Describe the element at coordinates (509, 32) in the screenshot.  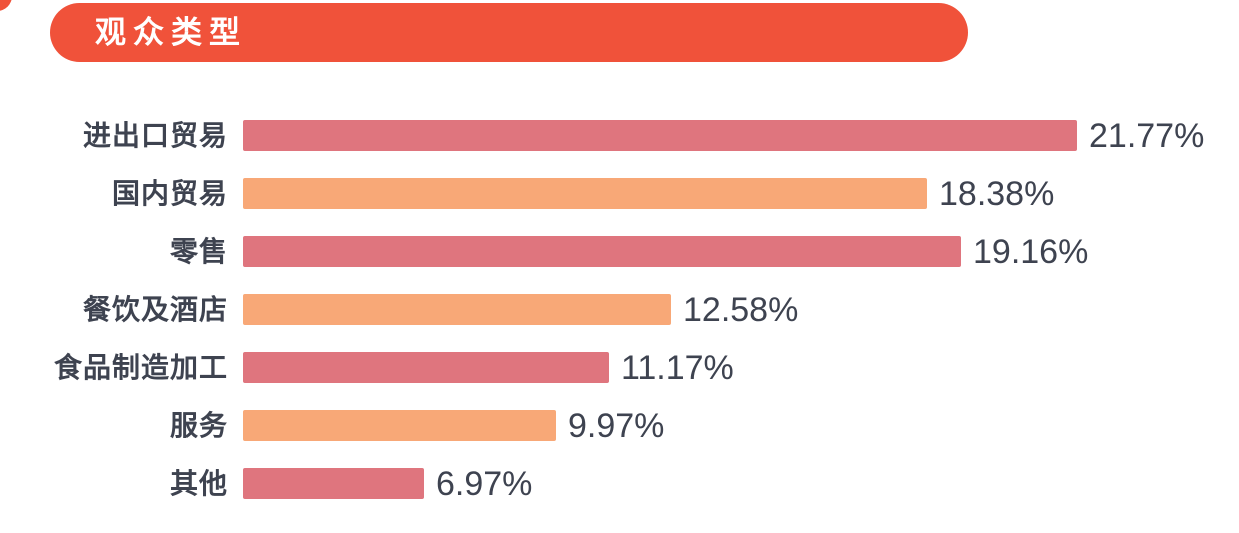
I see `section-header-badge: 观众类型` at that location.